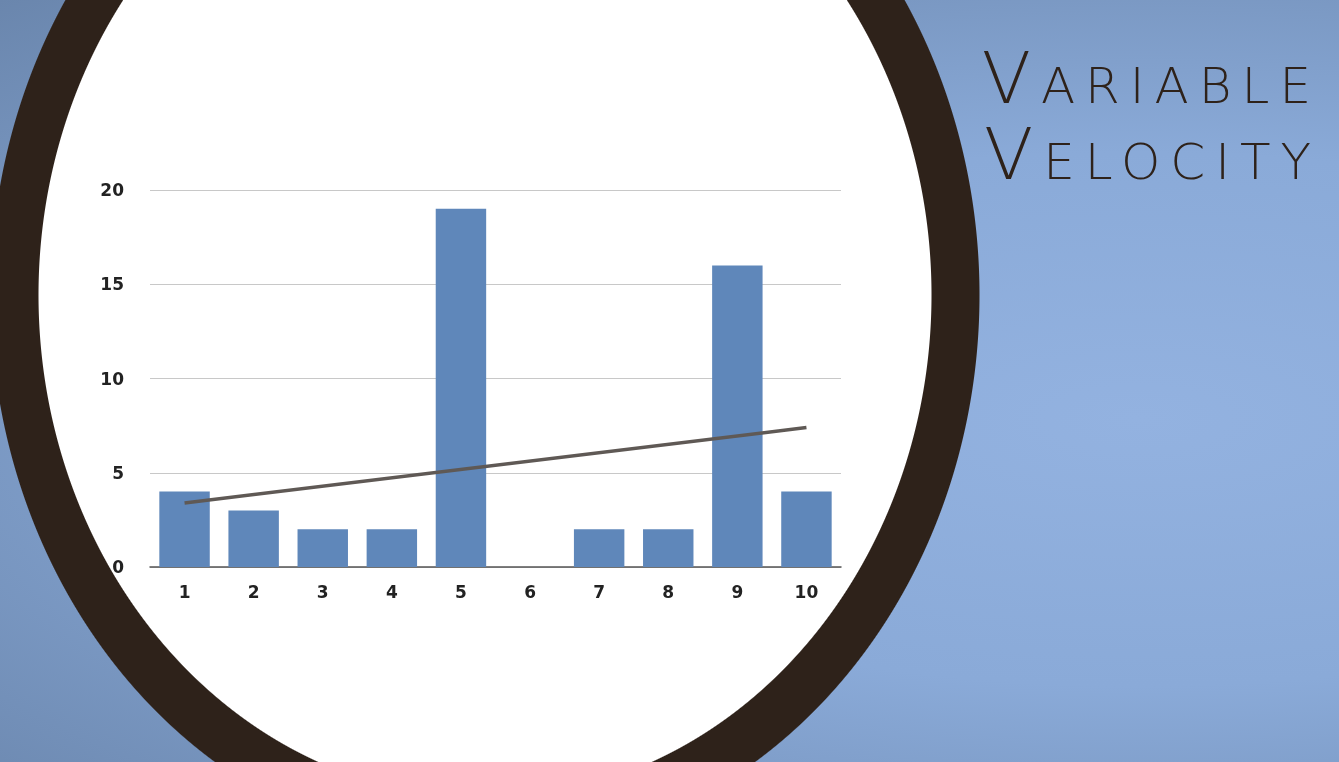 The width and height of the screenshot is (1339, 762). Describe the element at coordinates (737, 591) in the screenshot. I see `x-tick-label: 9` at that location.